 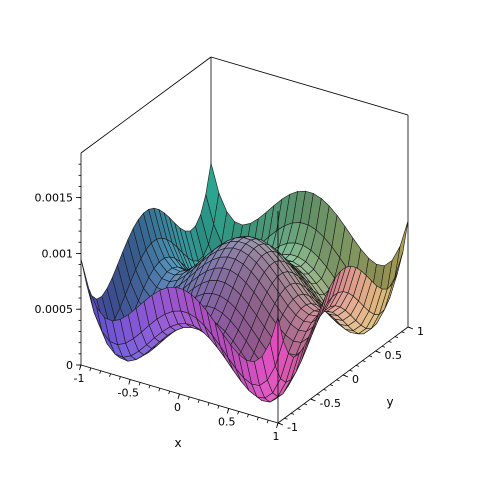 What do you see at coordinates (177, 407) in the screenshot?
I see `x-tick-label: 0` at bounding box center [177, 407].